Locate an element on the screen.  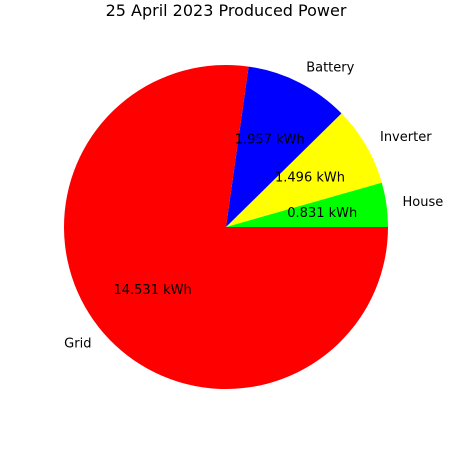
pie-slice-house is located at coordinates (307, 204).